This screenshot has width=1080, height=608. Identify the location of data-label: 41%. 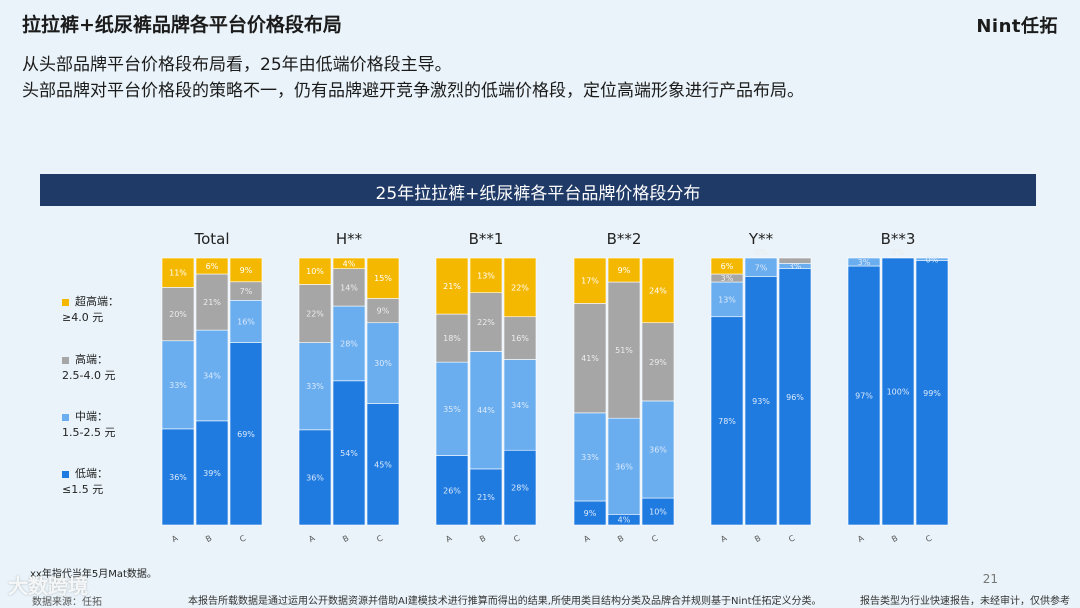
(590, 358).